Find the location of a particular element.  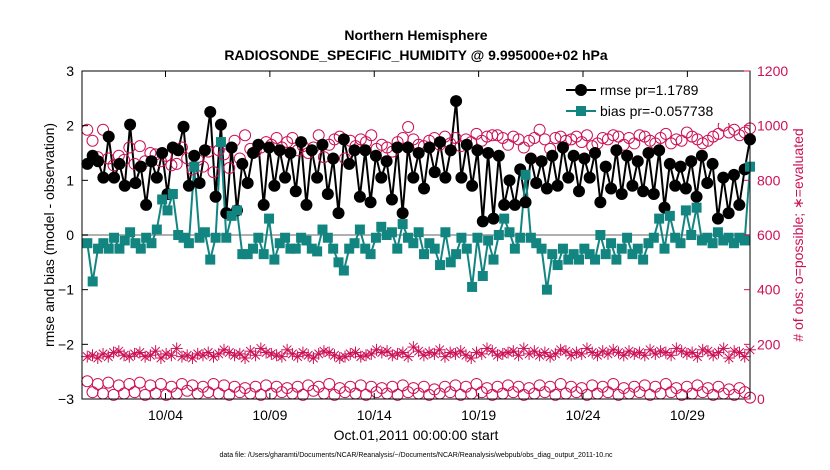

x-tick-label: 10/14 is located at coordinates (374, 415).